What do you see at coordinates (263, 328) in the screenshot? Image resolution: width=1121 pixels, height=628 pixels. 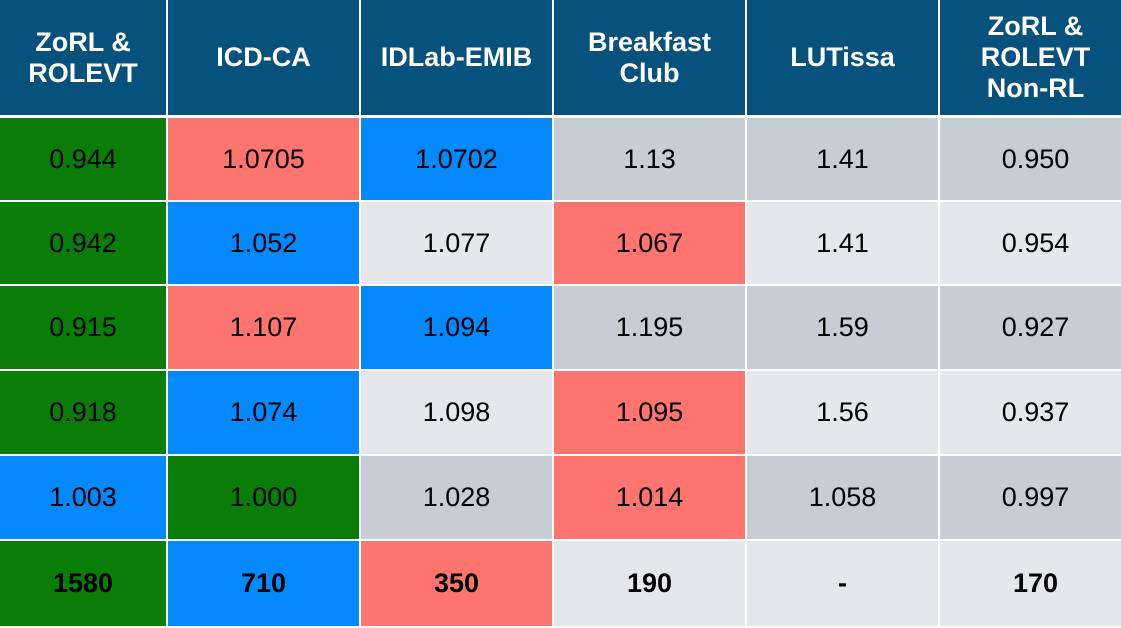 I see `table-cell: 1.107` at bounding box center [263, 328].